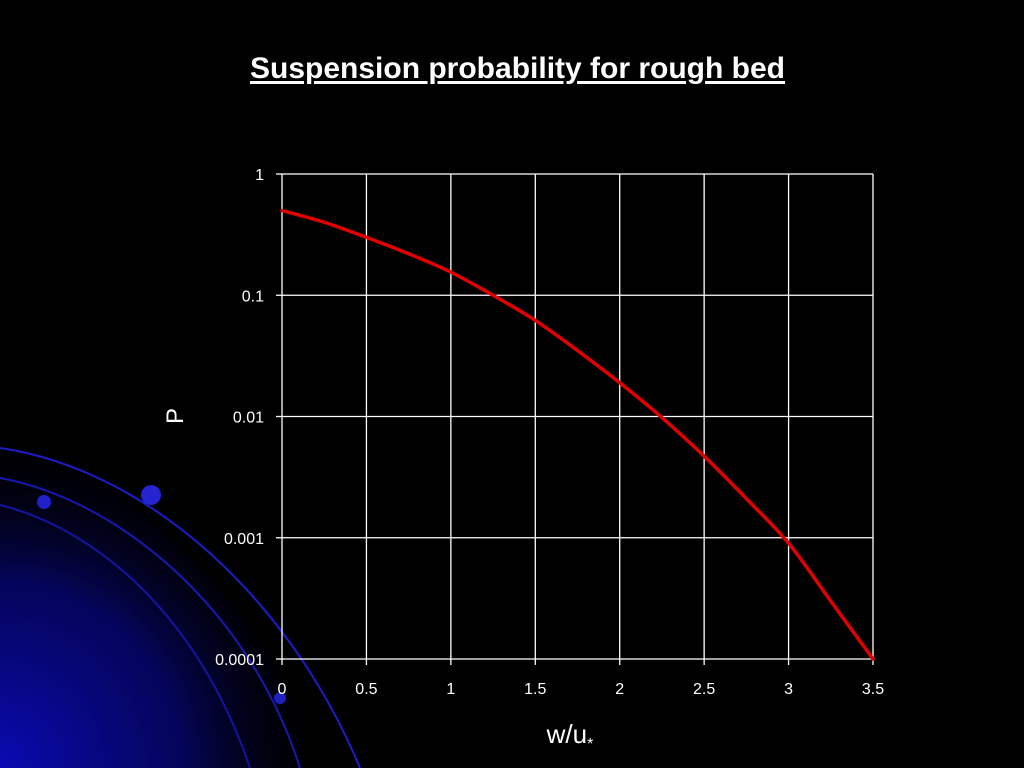  I want to click on x-tick-label: 2.5, so click(704, 689).